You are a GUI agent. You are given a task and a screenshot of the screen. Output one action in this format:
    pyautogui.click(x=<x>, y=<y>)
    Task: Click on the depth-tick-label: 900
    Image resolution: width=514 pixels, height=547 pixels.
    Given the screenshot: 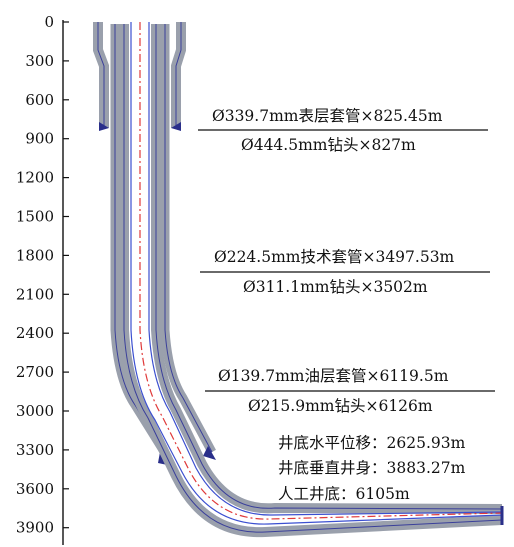 What is the action you would take?
    pyautogui.click(x=39, y=139)
    